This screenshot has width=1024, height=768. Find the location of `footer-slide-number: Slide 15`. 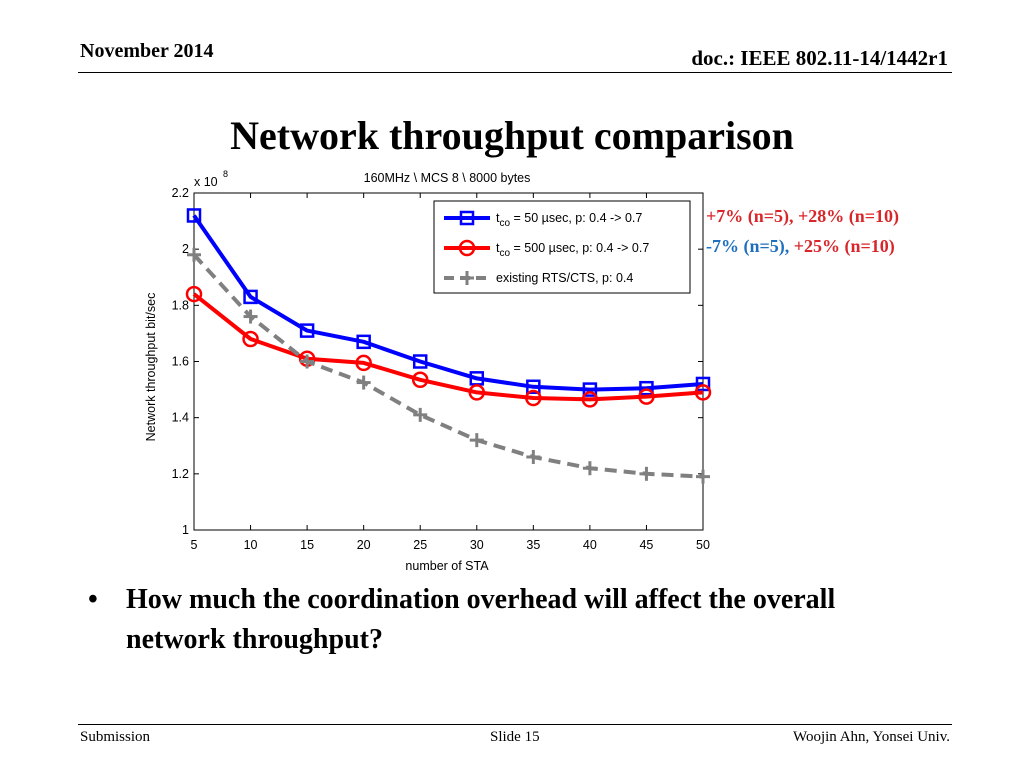

footer-slide-number: Slide 15 is located at coordinates (515, 737).